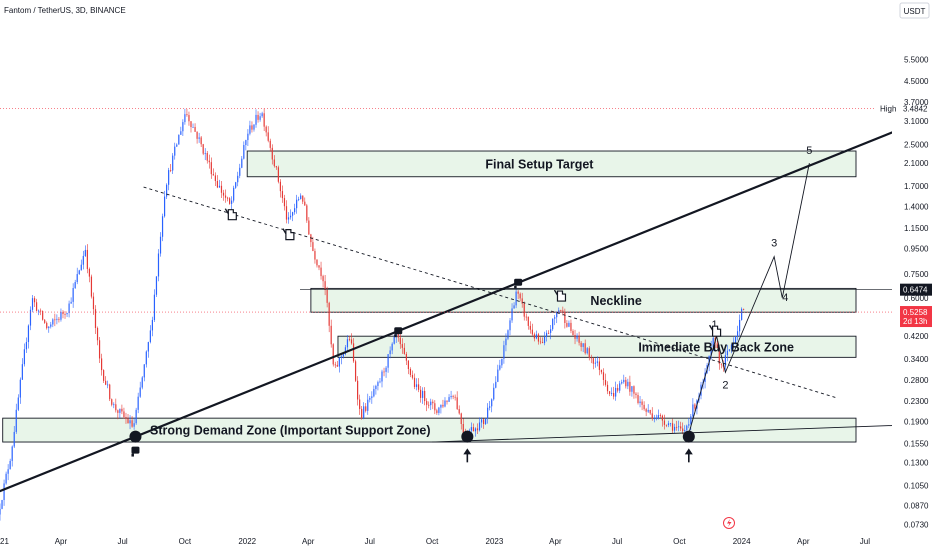 The image size is (932, 550). I want to click on zone-label: Neckline, so click(615, 301).